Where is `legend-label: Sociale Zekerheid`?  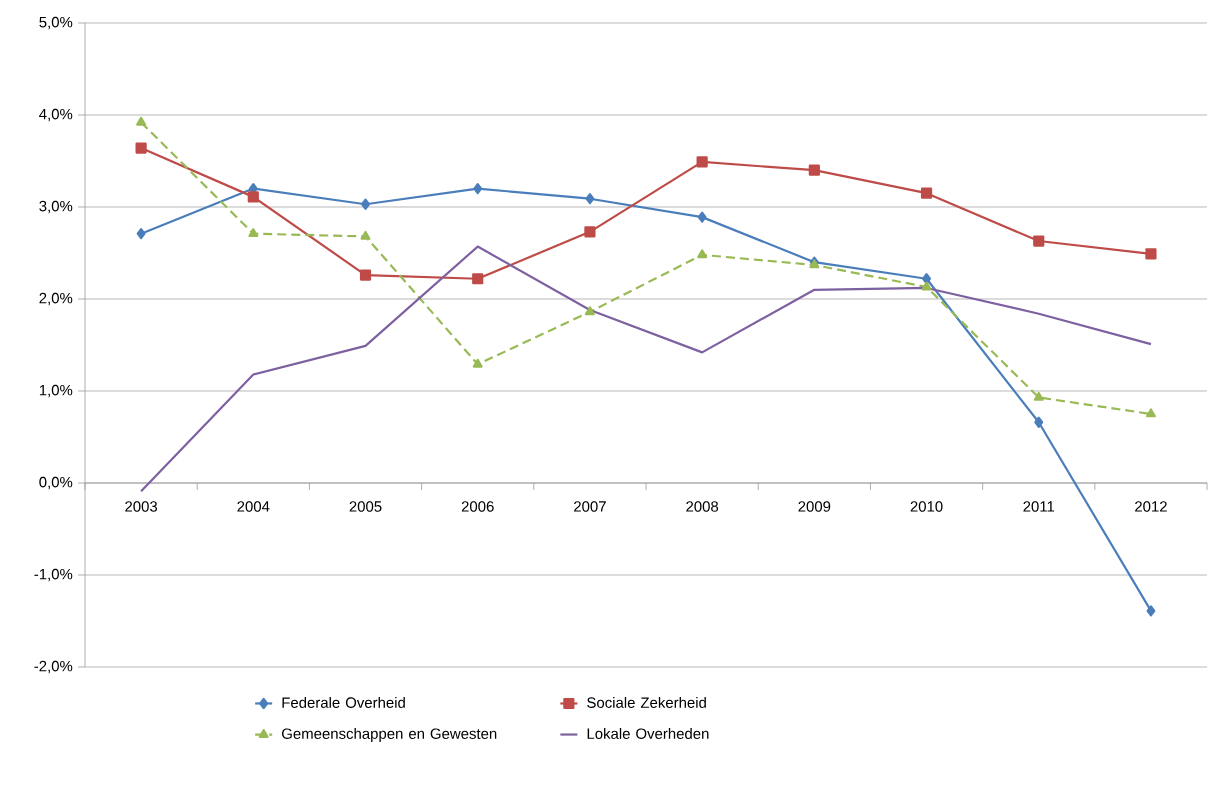
legend-label: Sociale Zekerheid is located at coordinates (646, 702).